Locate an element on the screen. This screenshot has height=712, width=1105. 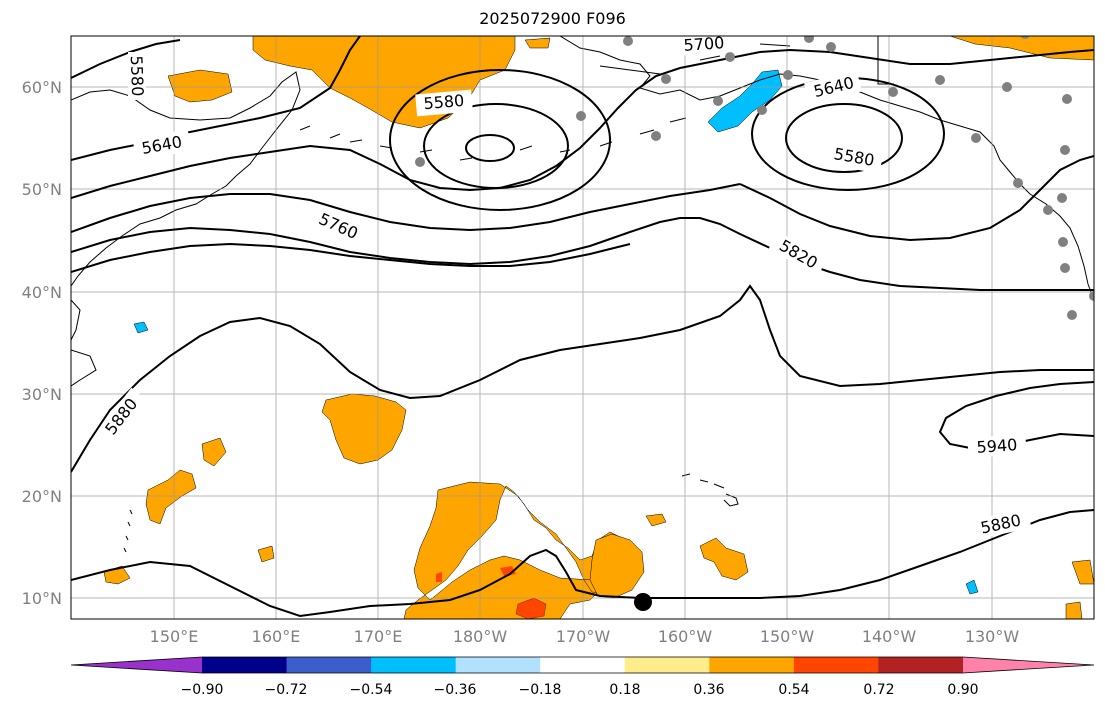
map-title: 2025072900 F096 is located at coordinates (552, 18).